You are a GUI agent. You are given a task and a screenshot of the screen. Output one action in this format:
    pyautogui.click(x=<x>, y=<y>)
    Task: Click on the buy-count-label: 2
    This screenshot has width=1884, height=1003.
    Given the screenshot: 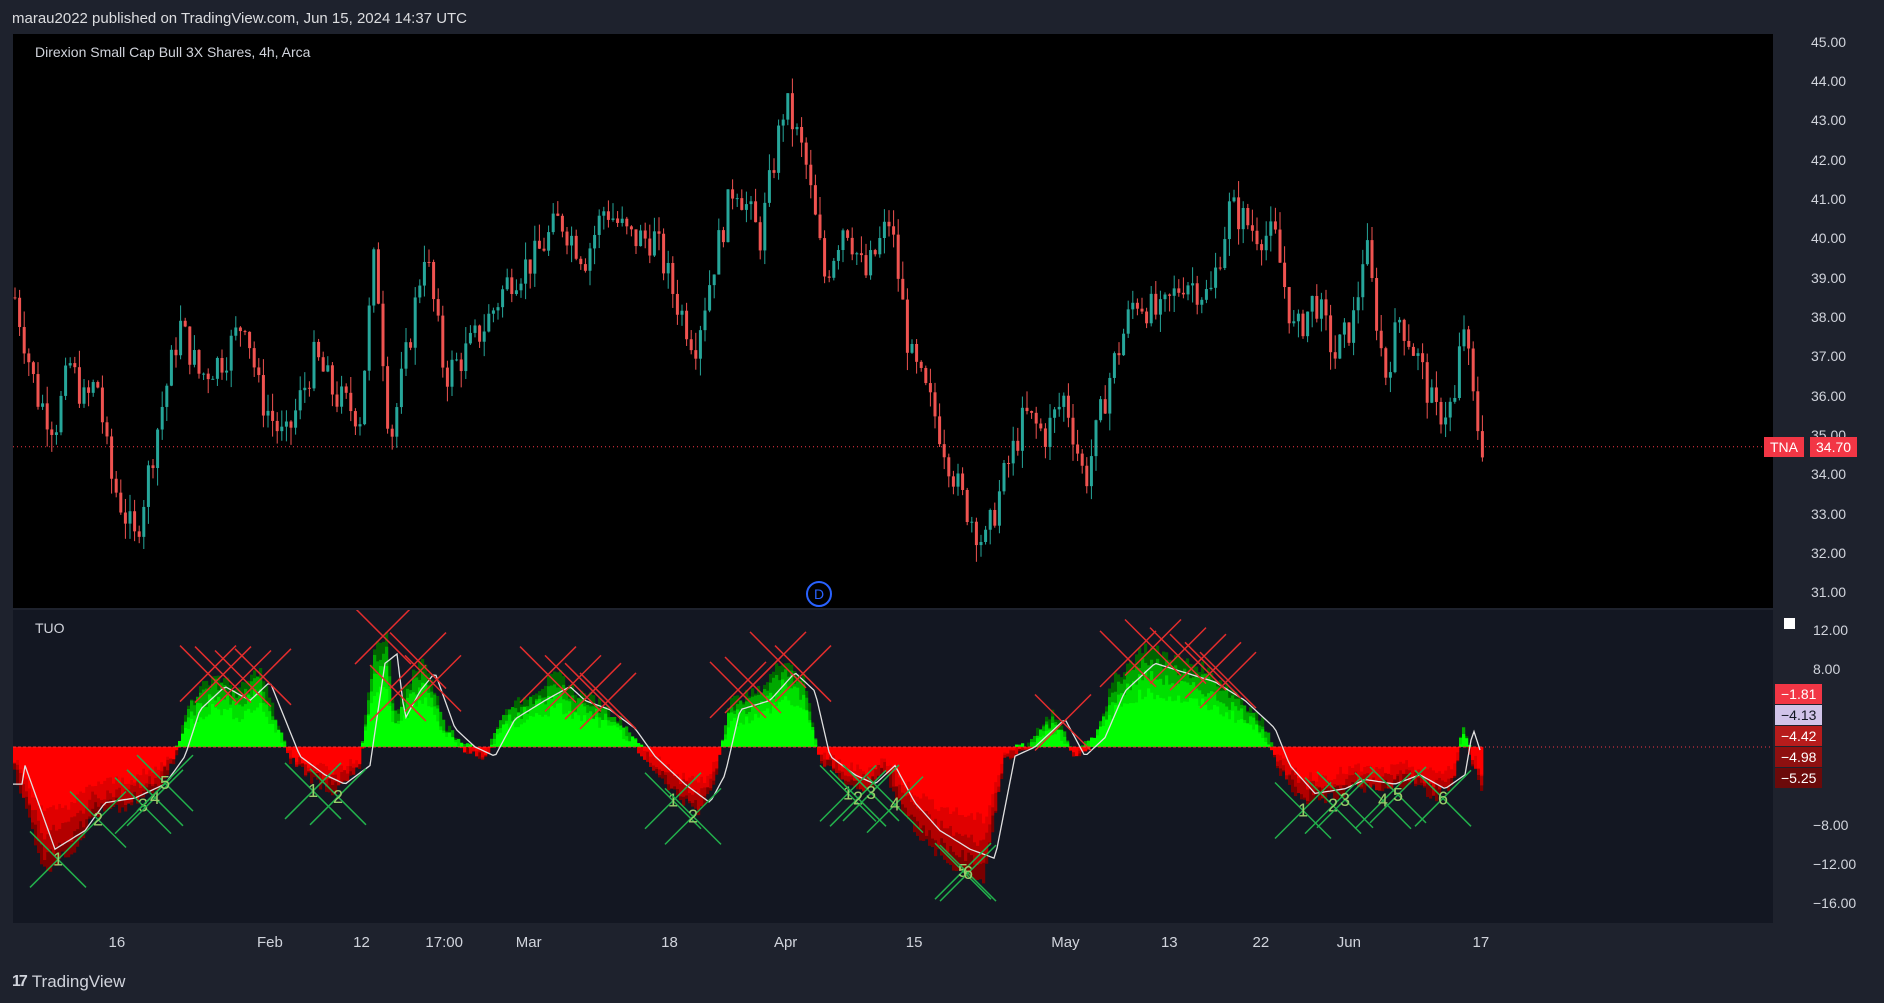 What is the action you would take?
    pyautogui.click(x=98, y=819)
    